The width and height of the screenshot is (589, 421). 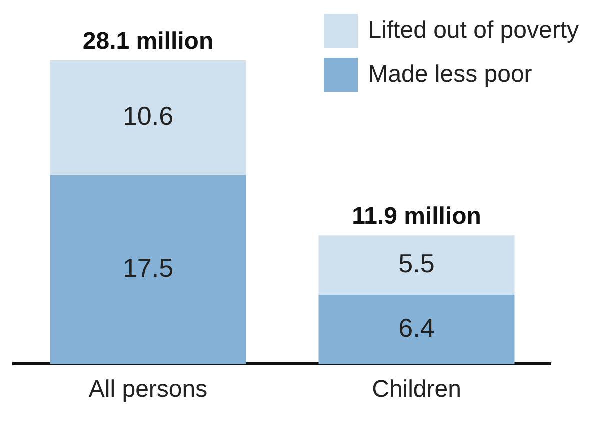 I want to click on data-label: 5.5, so click(x=416, y=263).